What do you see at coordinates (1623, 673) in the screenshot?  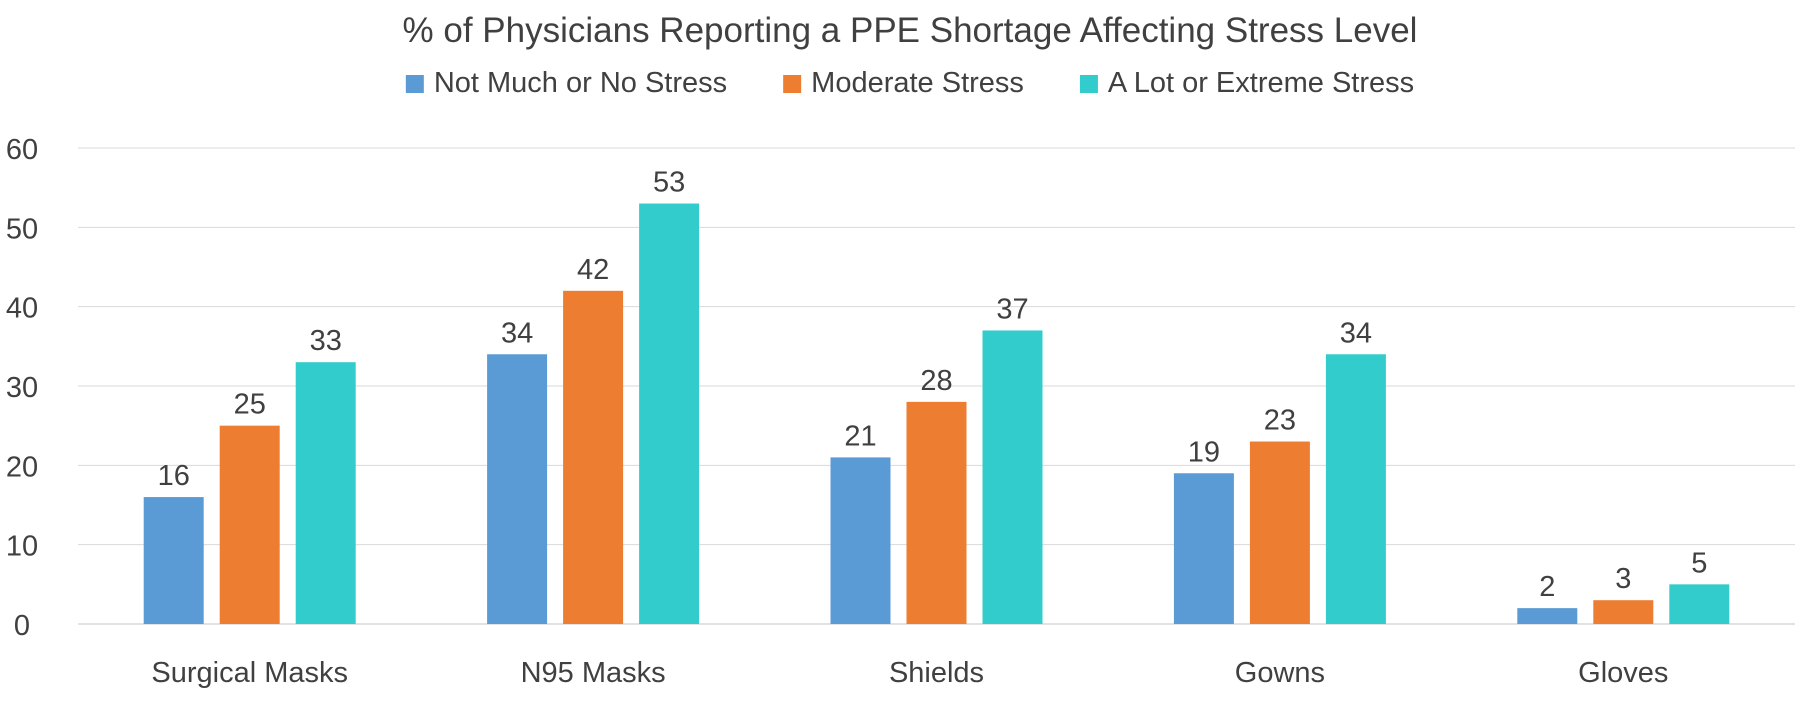 I see `x-tick-label: Gloves` at bounding box center [1623, 673].